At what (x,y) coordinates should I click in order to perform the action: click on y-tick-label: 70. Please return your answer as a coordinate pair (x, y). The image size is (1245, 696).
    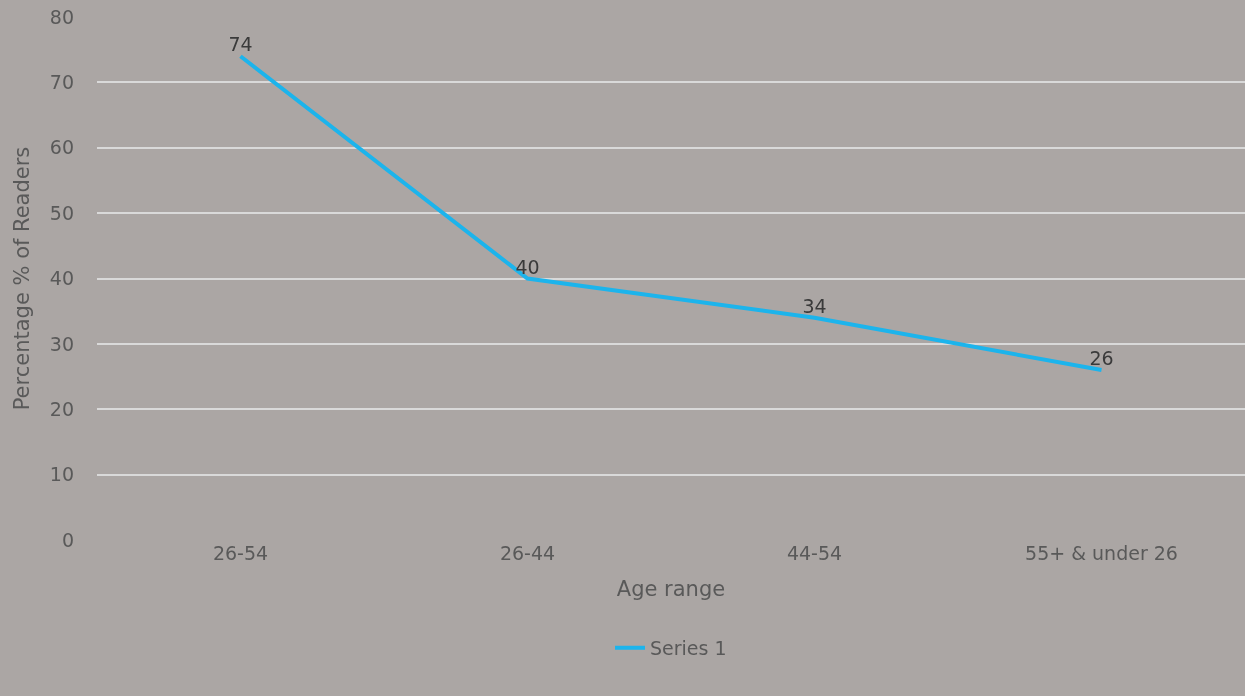
    Looking at the image, I should click on (61, 82).